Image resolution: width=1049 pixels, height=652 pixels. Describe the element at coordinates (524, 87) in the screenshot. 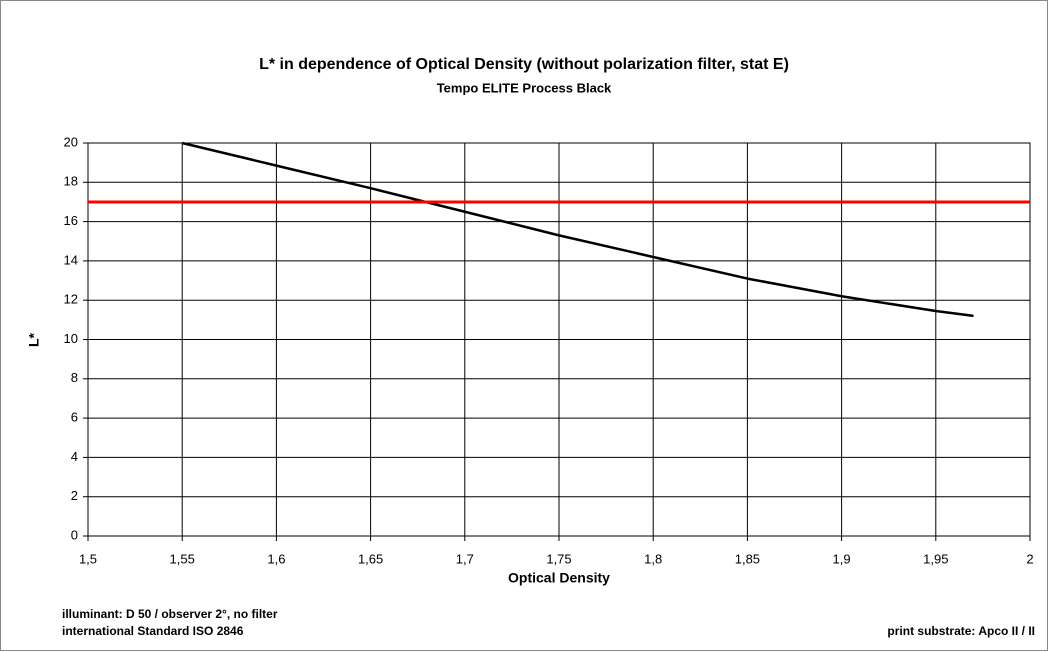

I see `chart-subtitle: Tempo ELITE Process Black` at that location.